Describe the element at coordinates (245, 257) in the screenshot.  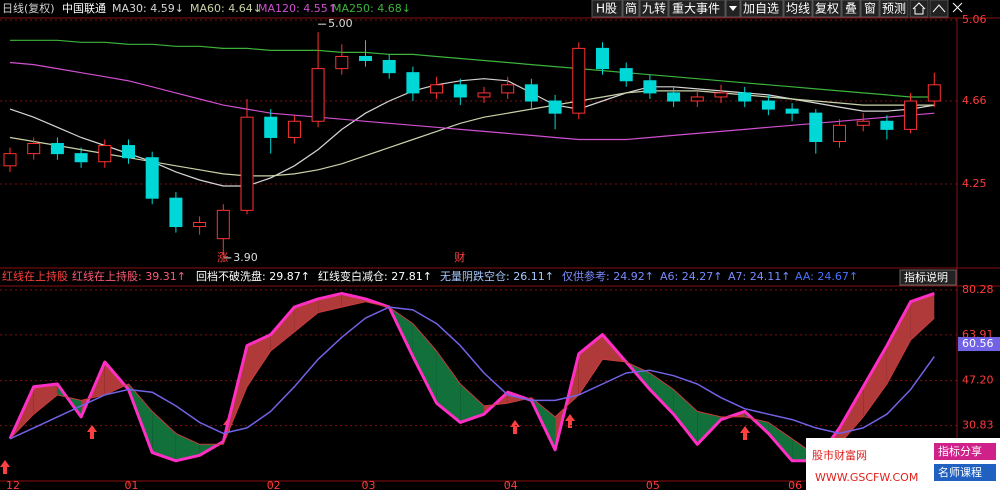
I see `low-label: 3.90` at that location.